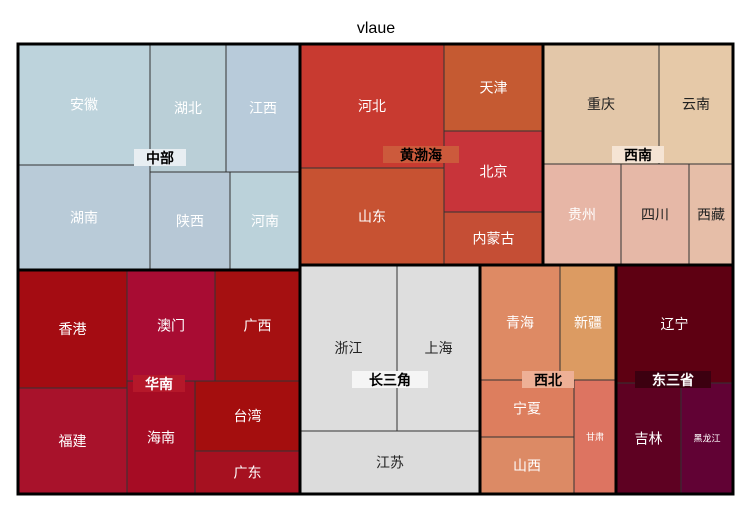  I want to click on cell-label: 辽宁, so click(675, 324).